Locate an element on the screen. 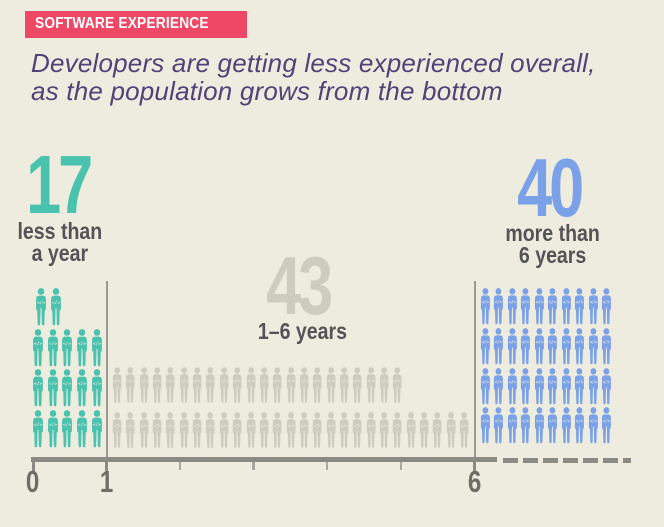  axis-tick-label: 0 is located at coordinates (33, 481).